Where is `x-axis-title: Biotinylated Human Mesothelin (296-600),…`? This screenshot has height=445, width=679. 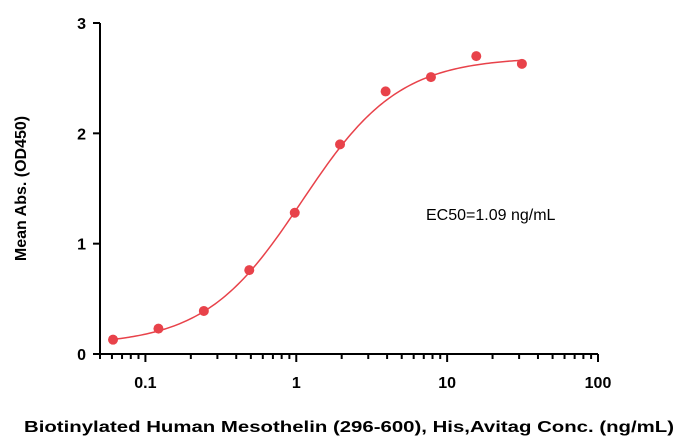
x-axis-title: Biotinylated Human Mesothelin (296-600),… is located at coordinates (349, 427).